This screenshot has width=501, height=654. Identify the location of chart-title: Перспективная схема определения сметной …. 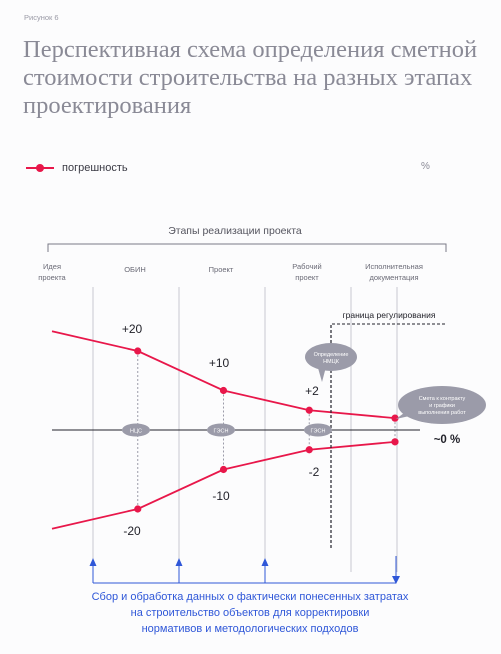
(250, 77).